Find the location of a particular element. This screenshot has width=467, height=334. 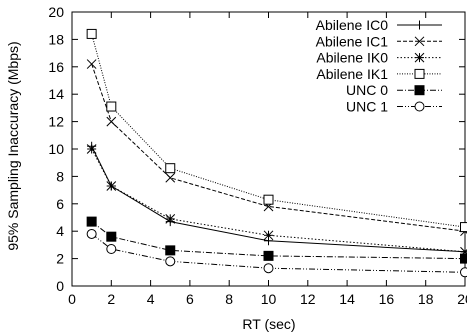

x-tick-label: 16 is located at coordinates (387, 299).